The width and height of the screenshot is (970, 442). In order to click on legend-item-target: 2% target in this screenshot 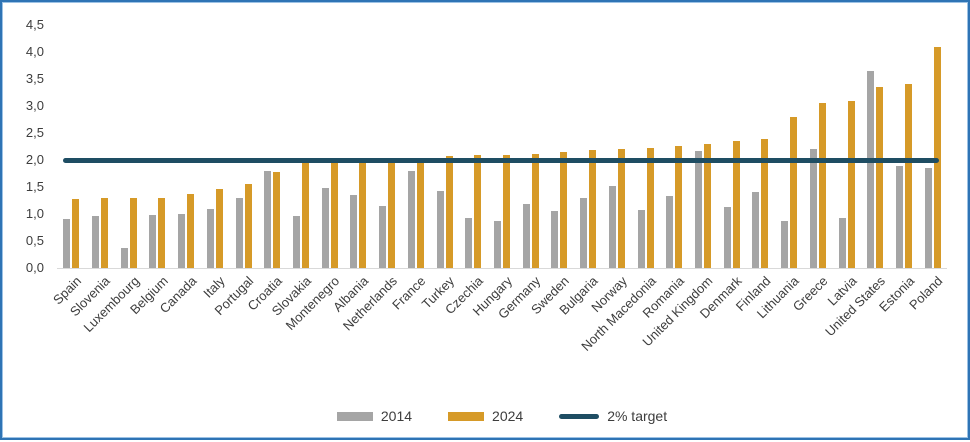, I will do `click(613, 416)`.